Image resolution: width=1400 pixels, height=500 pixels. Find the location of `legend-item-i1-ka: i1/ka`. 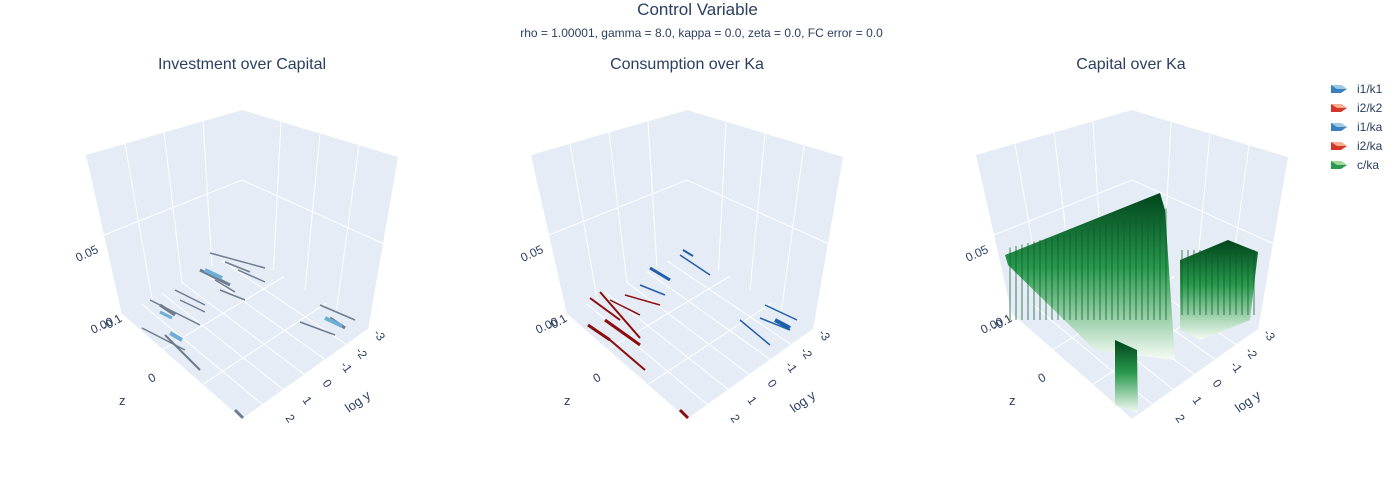

legend-item-i1-ka: i1/ka is located at coordinates (1365, 127).